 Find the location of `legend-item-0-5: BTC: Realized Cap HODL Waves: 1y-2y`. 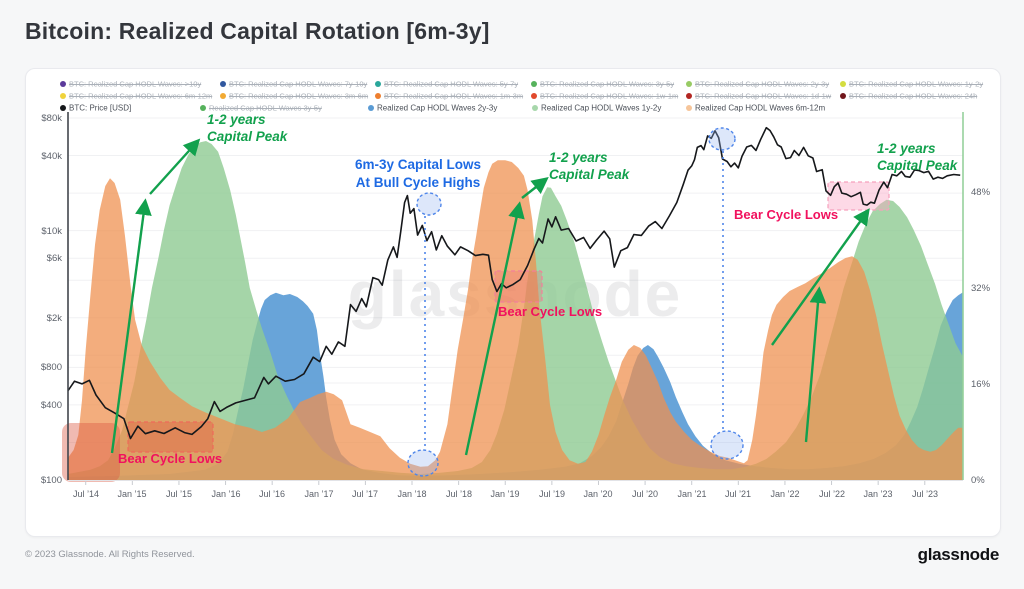

legend-item-0-5: BTC: Realized Cap HODL Waves: 1y-2y is located at coordinates (911, 84).